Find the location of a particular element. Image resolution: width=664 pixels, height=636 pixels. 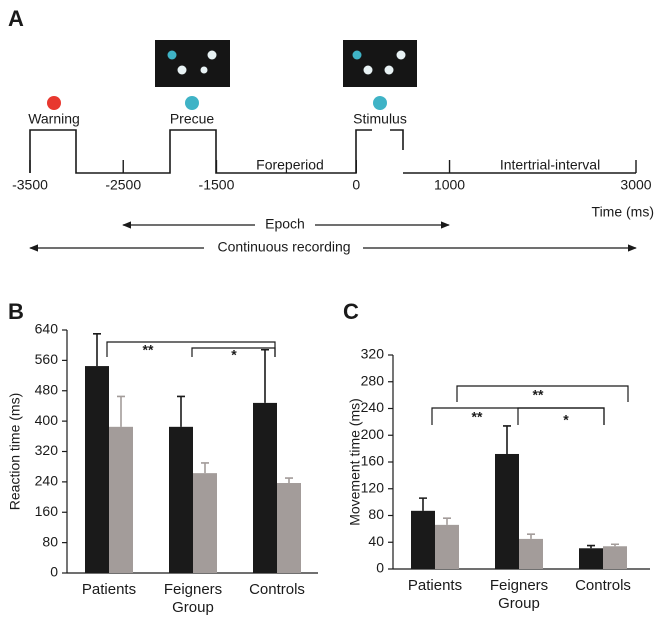

y-axis-title: Reaction time (ms) is located at coordinates (15, 451).